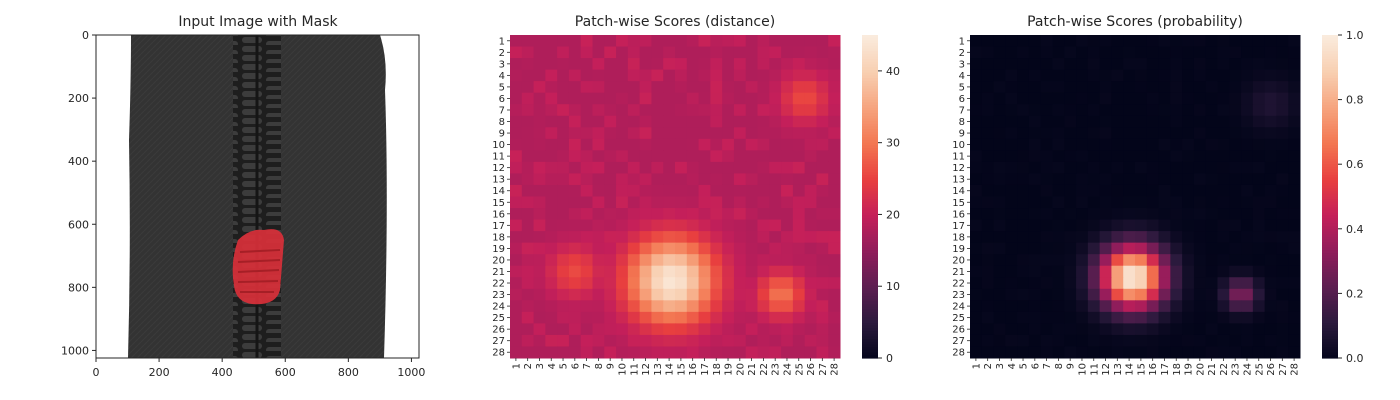  Describe the element at coordinates (962, 76) in the screenshot. I see `heatmap-row-label: 4` at that location.